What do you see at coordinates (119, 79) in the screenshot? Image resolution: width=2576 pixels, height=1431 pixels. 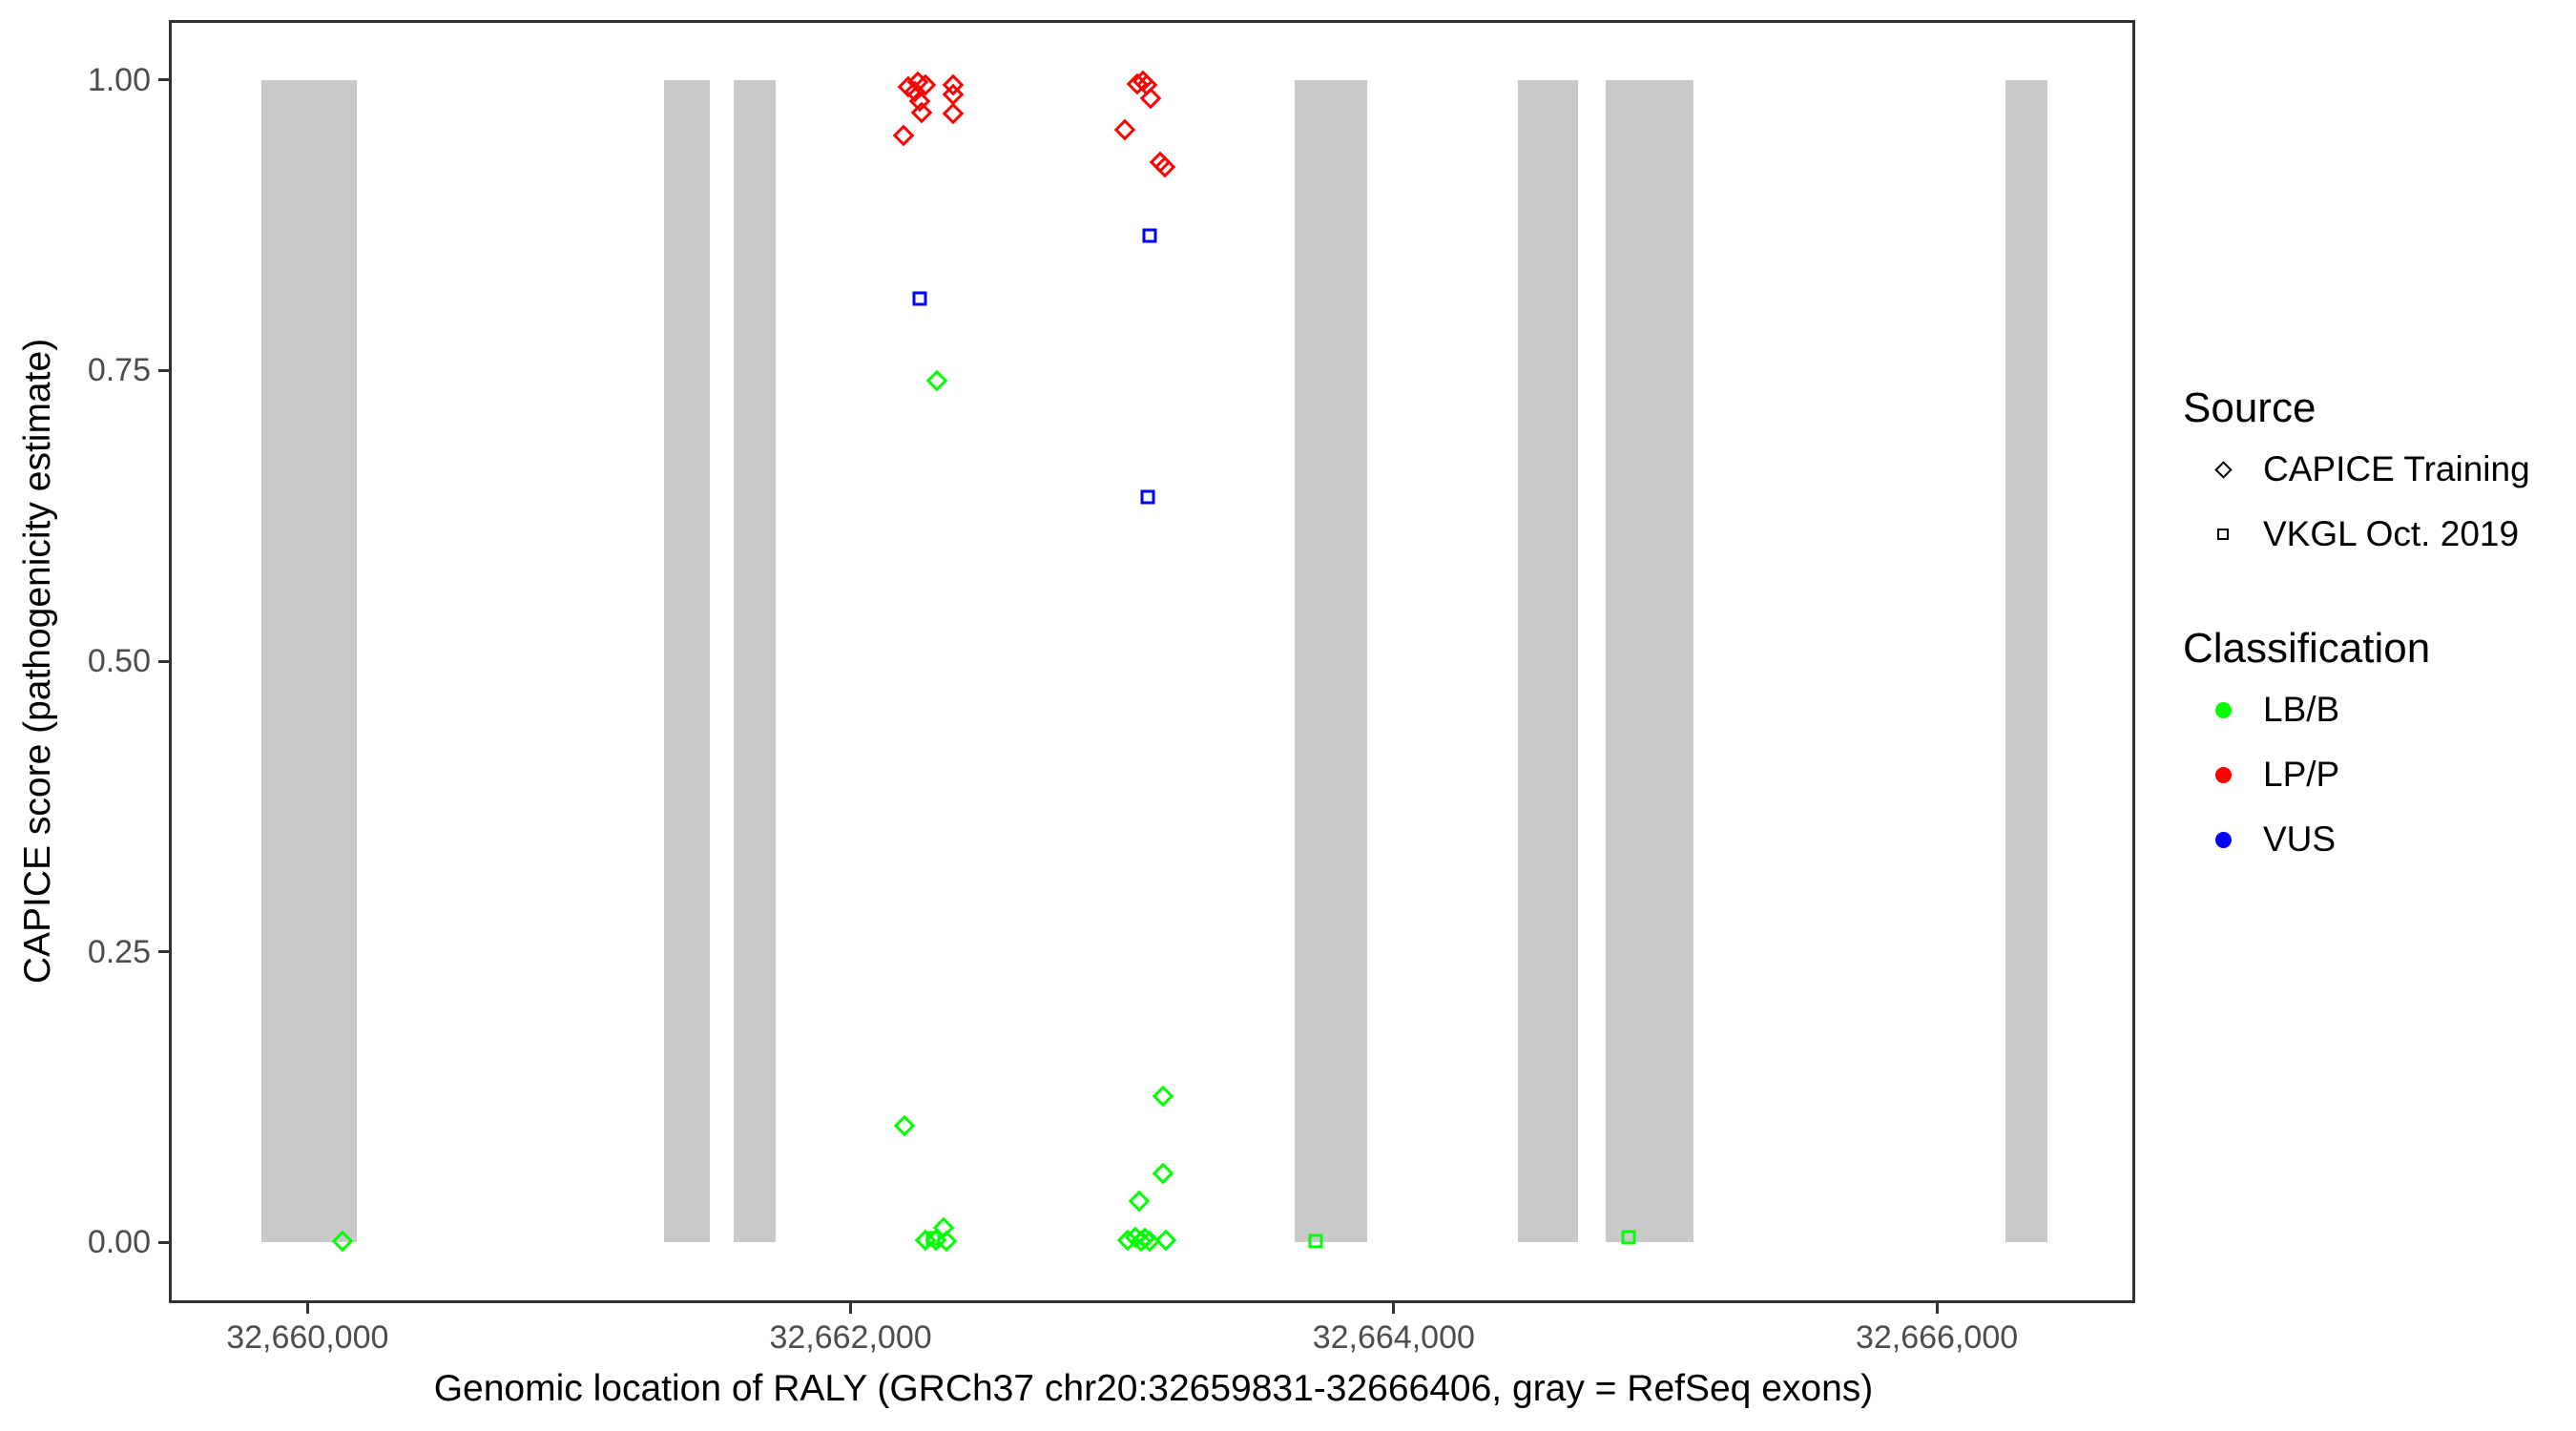 I see `y-tick-label: 1.00` at bounding box center [119, 79].